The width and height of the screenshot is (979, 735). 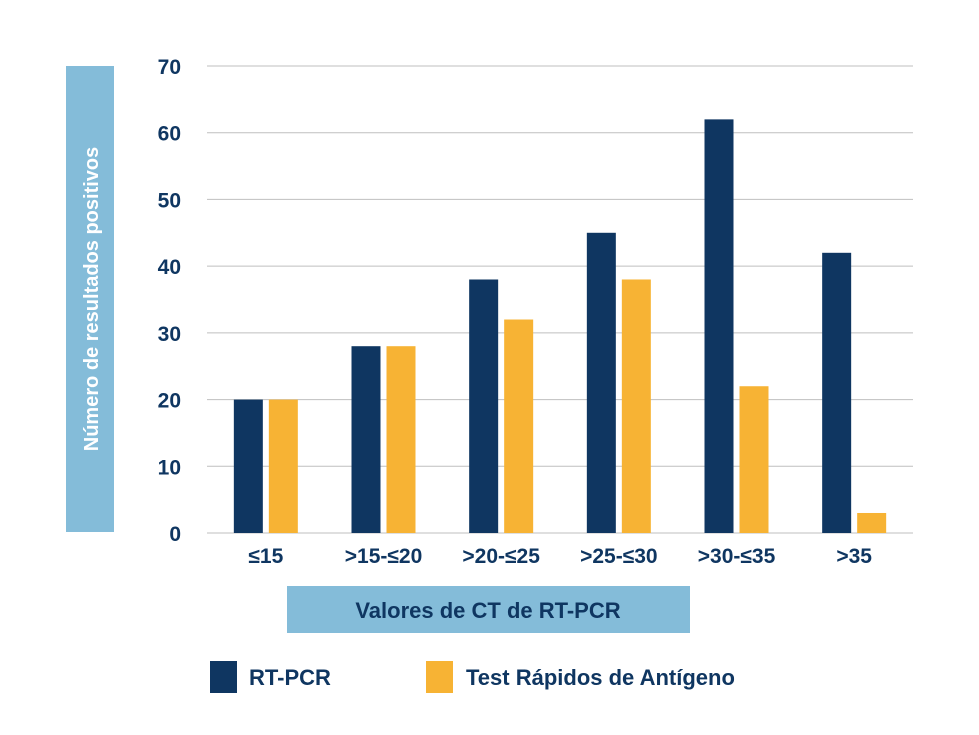 What do you see at coordinates (169, 267) in the screenshot?
I see `y-tick-label: 40` at bounding box center [169, 267].